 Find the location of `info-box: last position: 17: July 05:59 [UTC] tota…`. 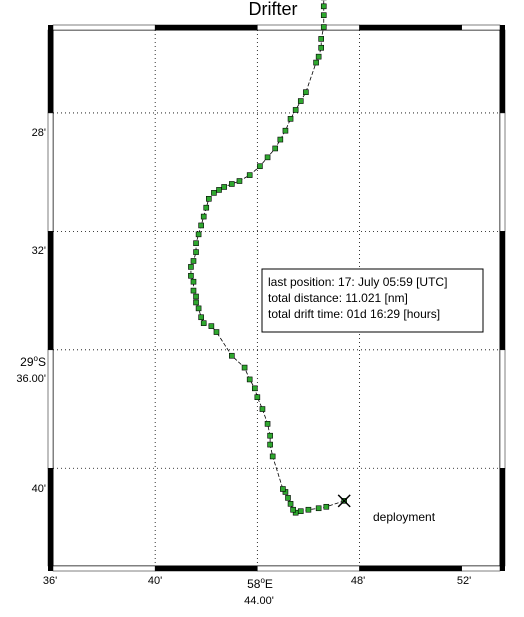

info-box: last position: 17: July 05:59 [UTC] tota… is located at coordinates (372, 300).